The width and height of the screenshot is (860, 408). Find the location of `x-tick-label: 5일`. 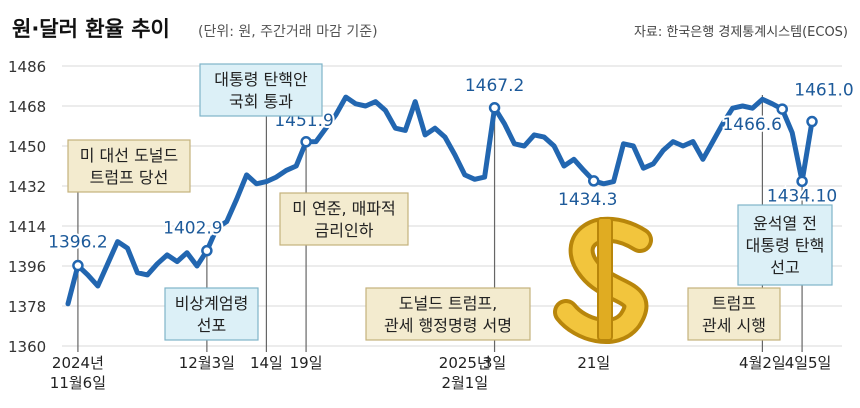

x-tick-label: 5일 is located at coordinates (819, 363).